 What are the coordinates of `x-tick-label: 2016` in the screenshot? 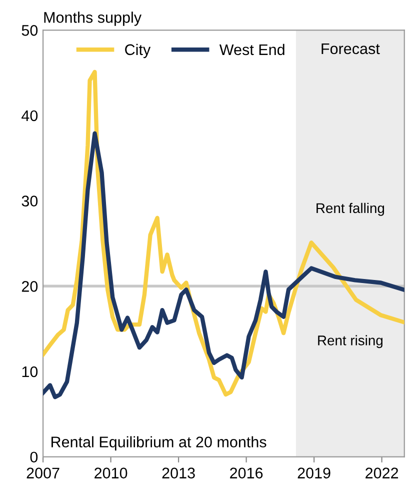 It's located at (246, 473).